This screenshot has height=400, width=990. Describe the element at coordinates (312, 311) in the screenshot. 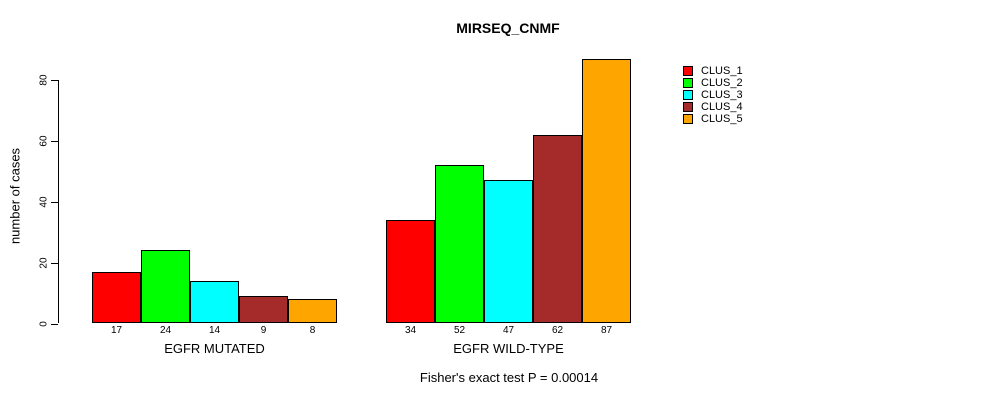

I see `bar-clus_5-egfr-mutated` at that location.